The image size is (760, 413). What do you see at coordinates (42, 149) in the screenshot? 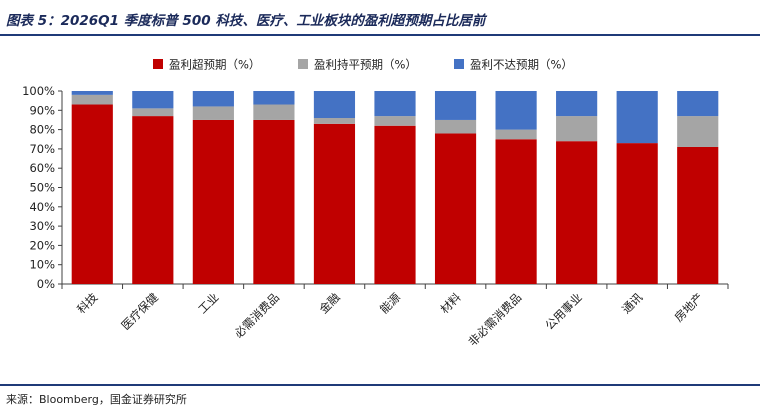
I see `y-tick-label: 70%` at bounding box center [42, 149].